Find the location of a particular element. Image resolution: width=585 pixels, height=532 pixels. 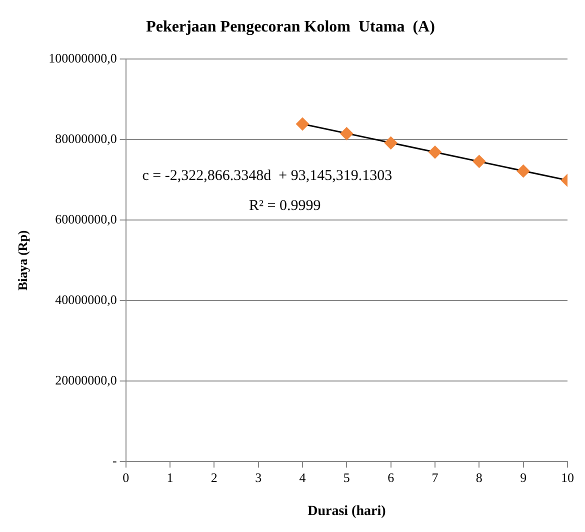

annotation: c = -2,322,866.3348d + 93,145,319.1303 is located at coordinates (267, 176).